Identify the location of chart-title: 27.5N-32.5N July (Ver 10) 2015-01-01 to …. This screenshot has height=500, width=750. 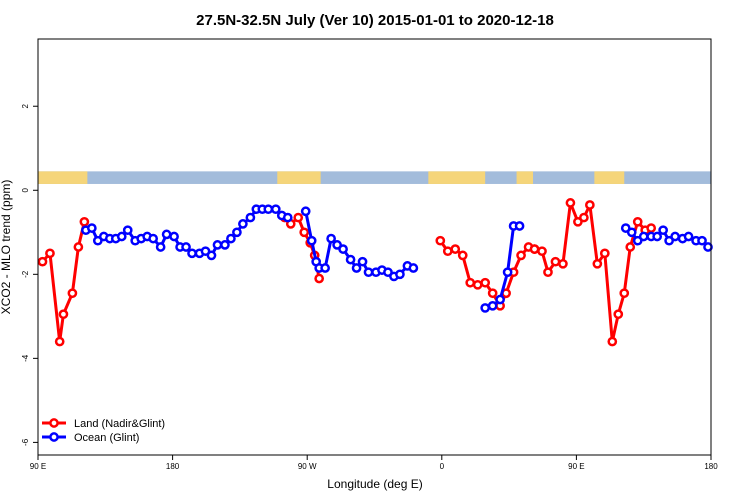
(375, 20).